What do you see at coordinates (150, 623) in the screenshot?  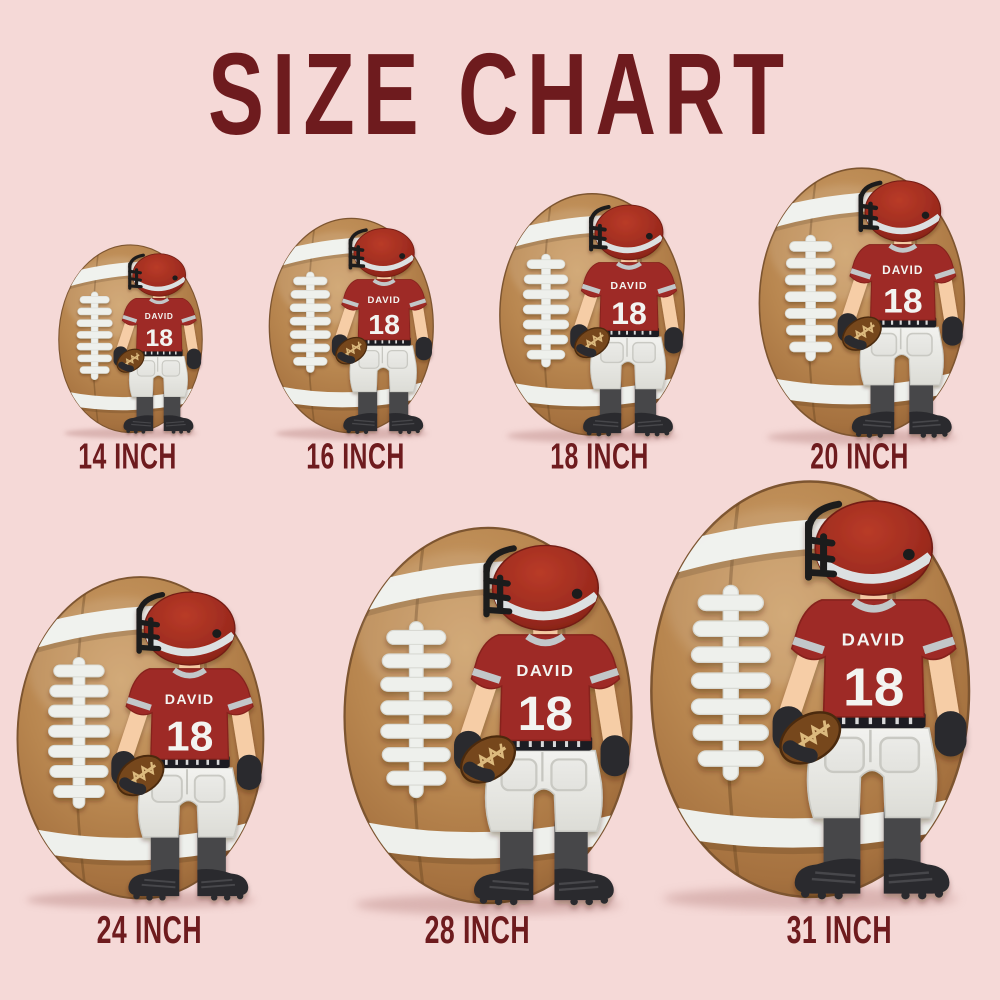 I see `facemask-icon` at bounding box center [150, 623].